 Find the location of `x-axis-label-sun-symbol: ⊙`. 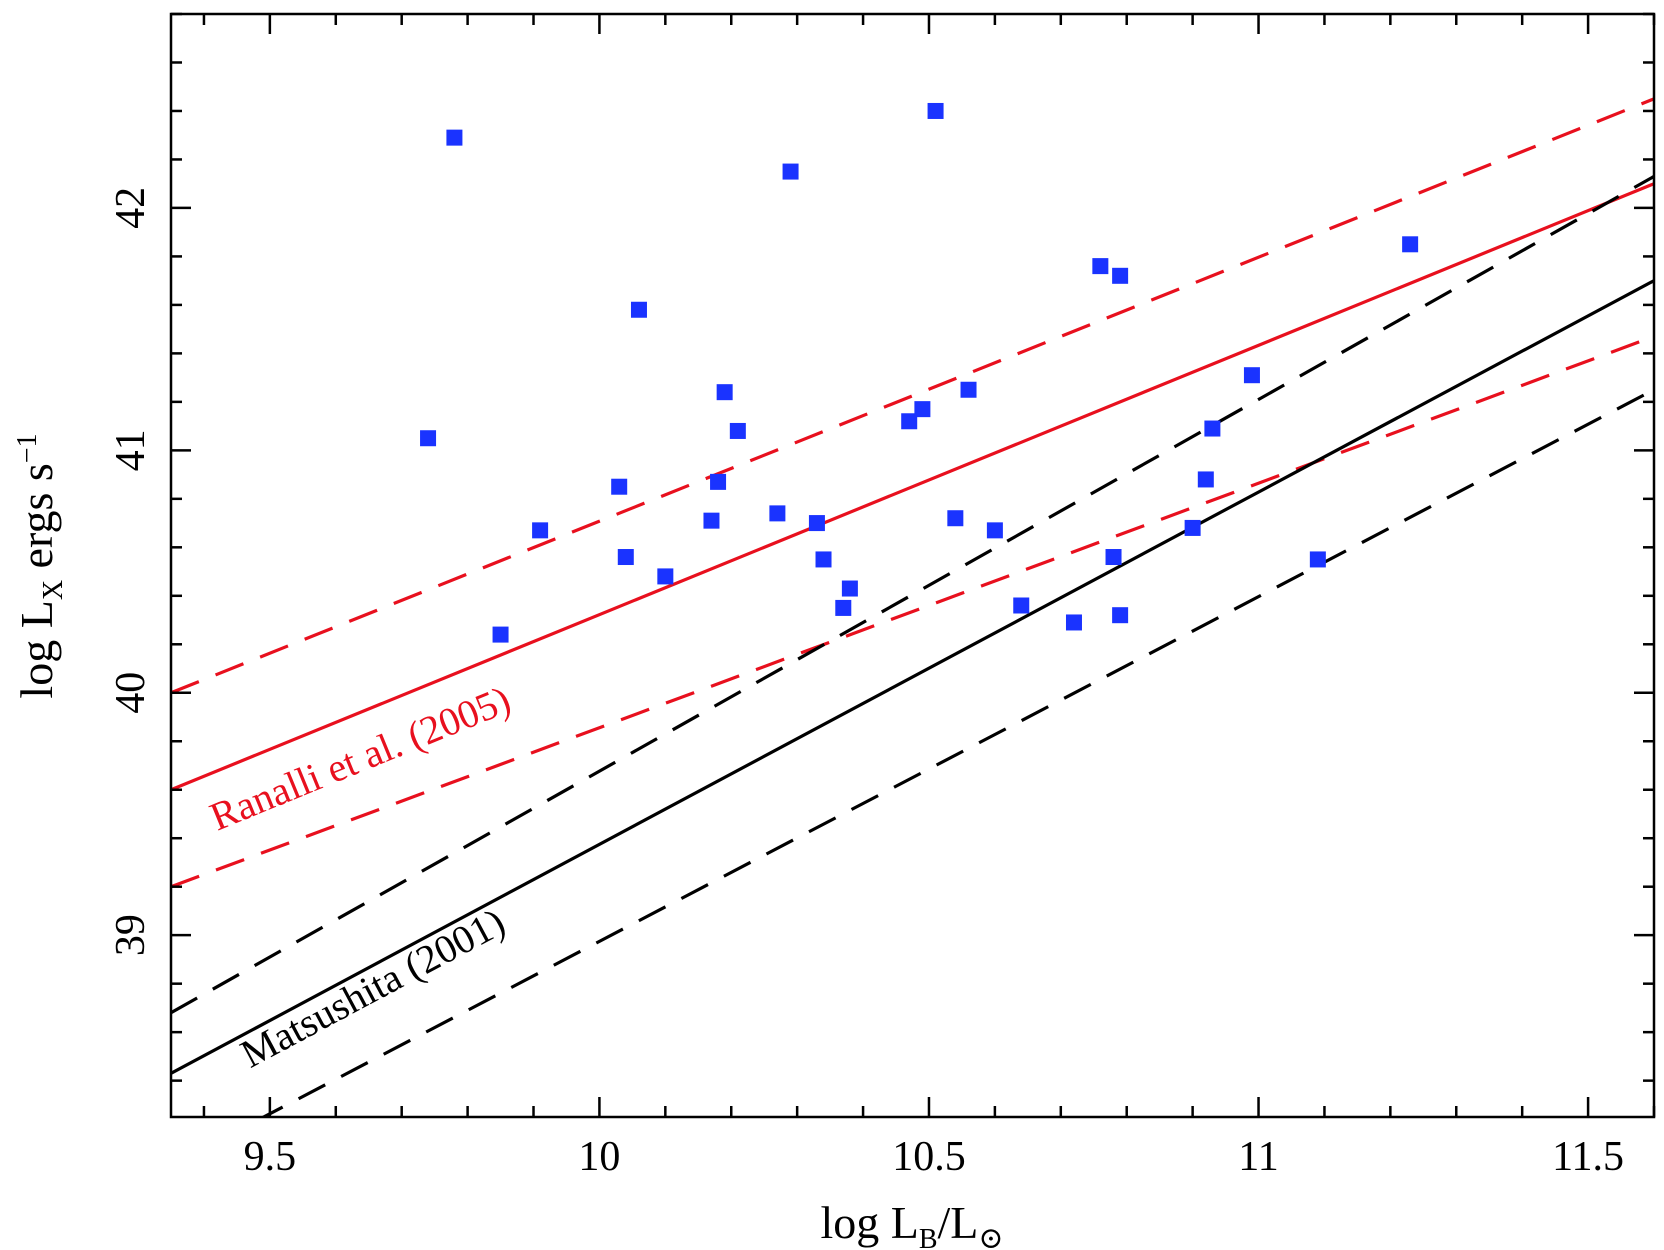

x-axis-label-sun-symbol: ⊙ is located at coordinates (990, 1236).